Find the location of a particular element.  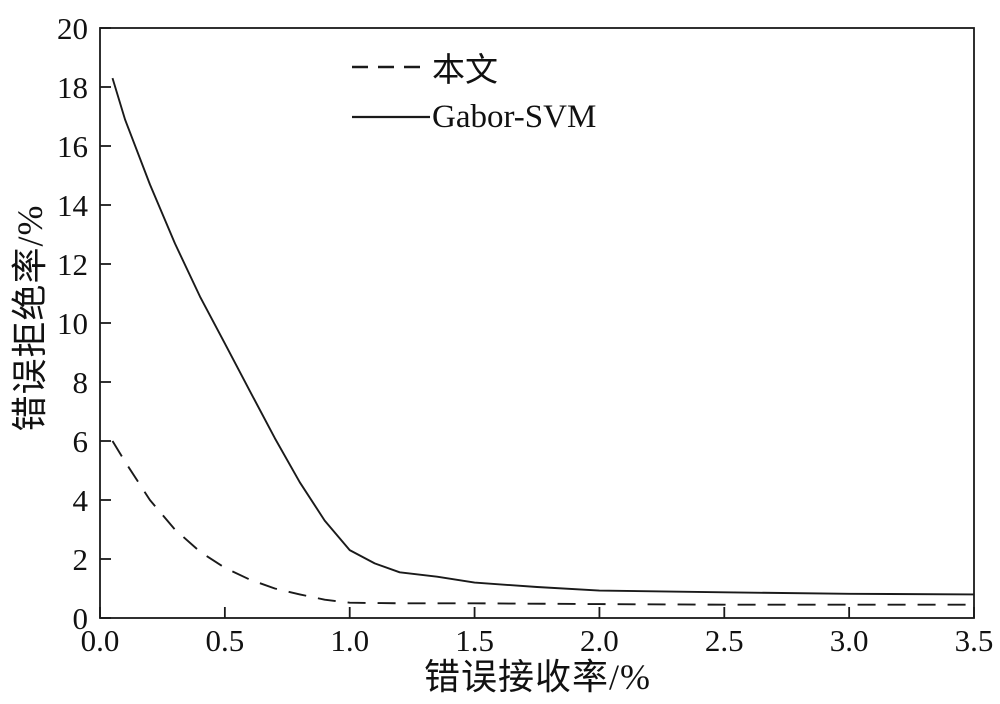

x-tick-label: 2.0 is located at coordinates (599, 640).